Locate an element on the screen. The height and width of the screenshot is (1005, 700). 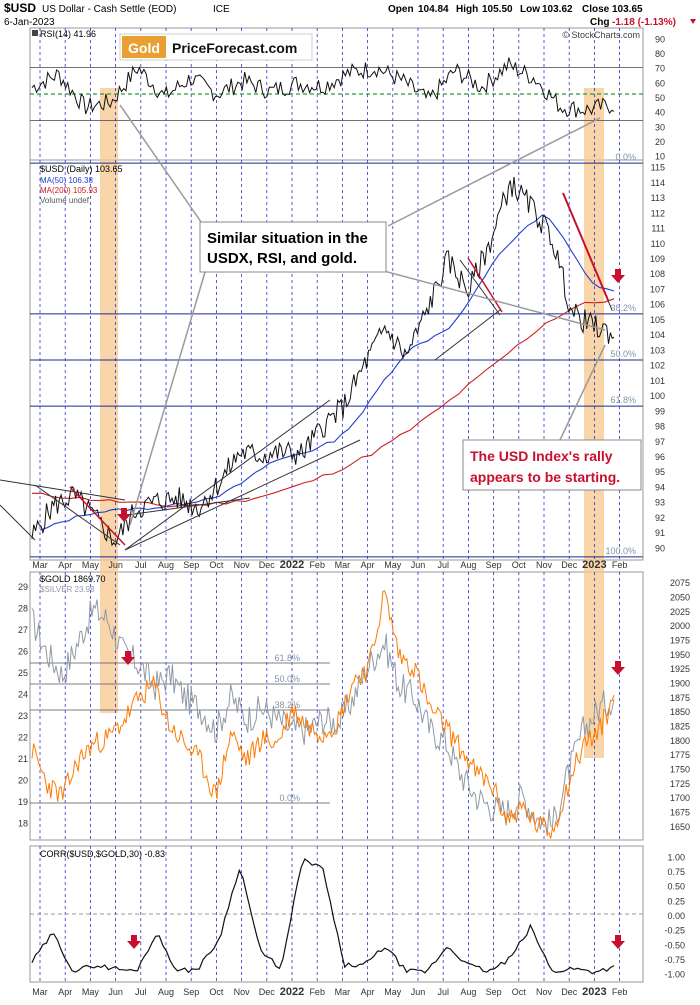
y-tick-label: 100 is located at coordinates (657, 396).